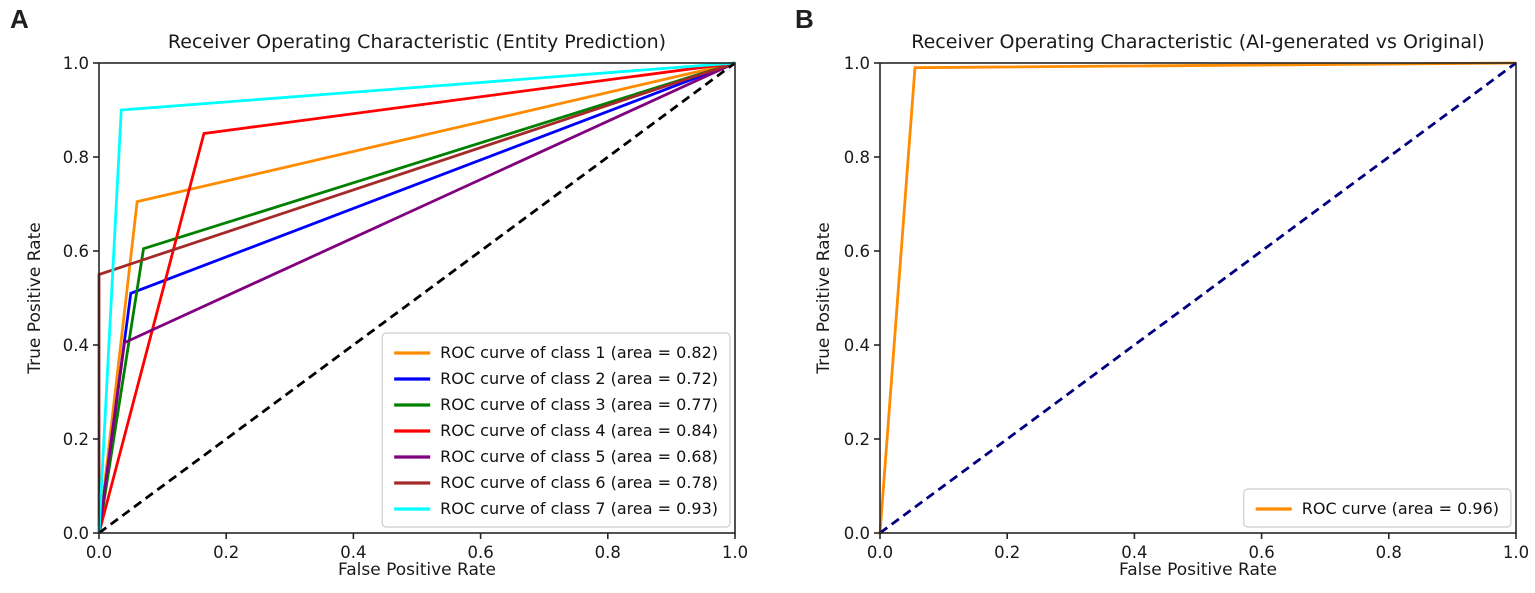  Describe the element at coordinates (1400, 508) in the screenshot. I see `legend-label: ROC curve (area = 0.96)` at that location.